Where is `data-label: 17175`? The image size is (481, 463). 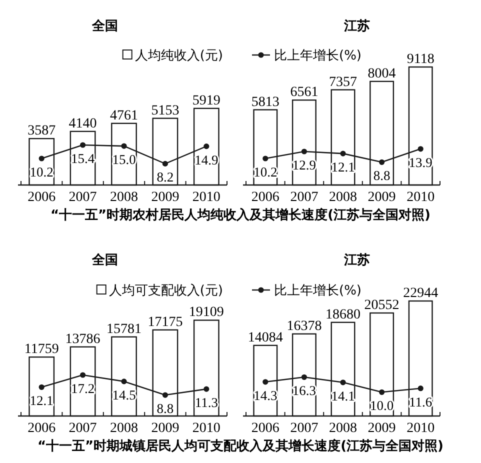 data-label: 17175 is located at coordinates (165, 322).